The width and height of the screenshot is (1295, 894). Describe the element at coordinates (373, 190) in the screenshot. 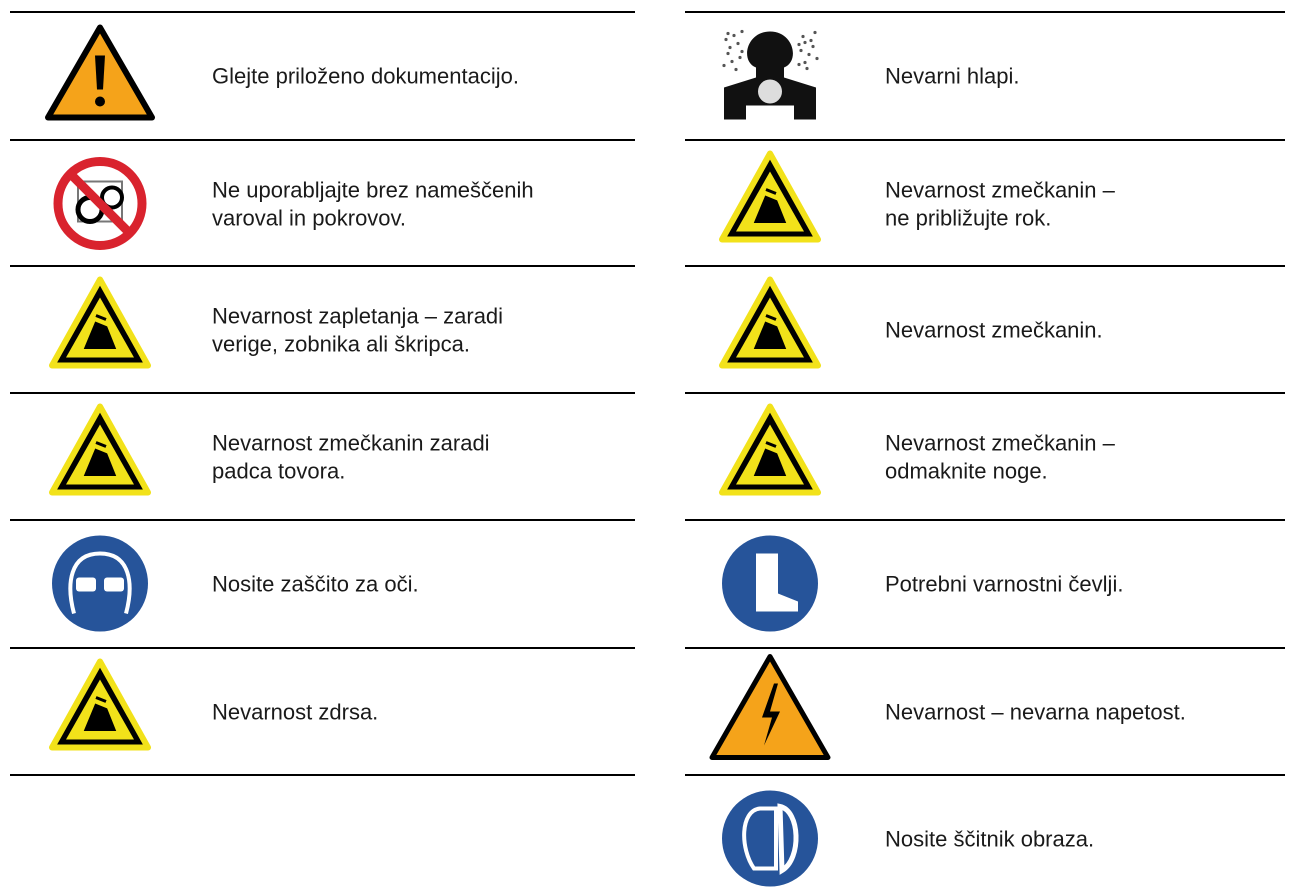

I see `label: Ne uporabljajte brez nameščenih` at that location.